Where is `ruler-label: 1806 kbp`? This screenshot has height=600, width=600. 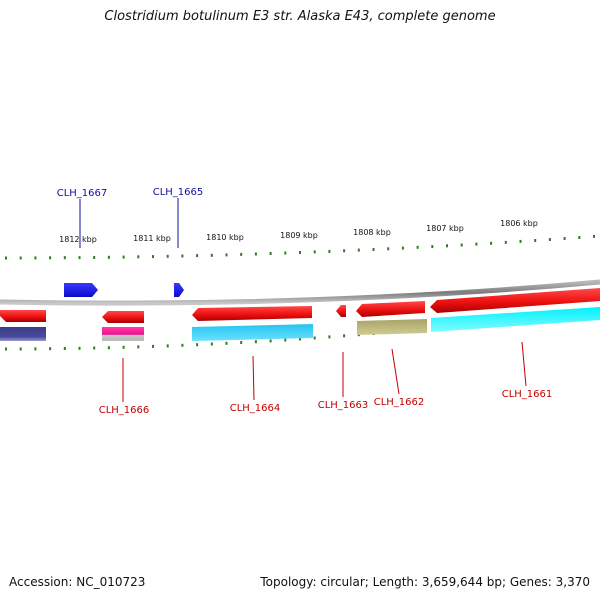 ruler-label: 1806 kbp is located at coordinates (519, 223).